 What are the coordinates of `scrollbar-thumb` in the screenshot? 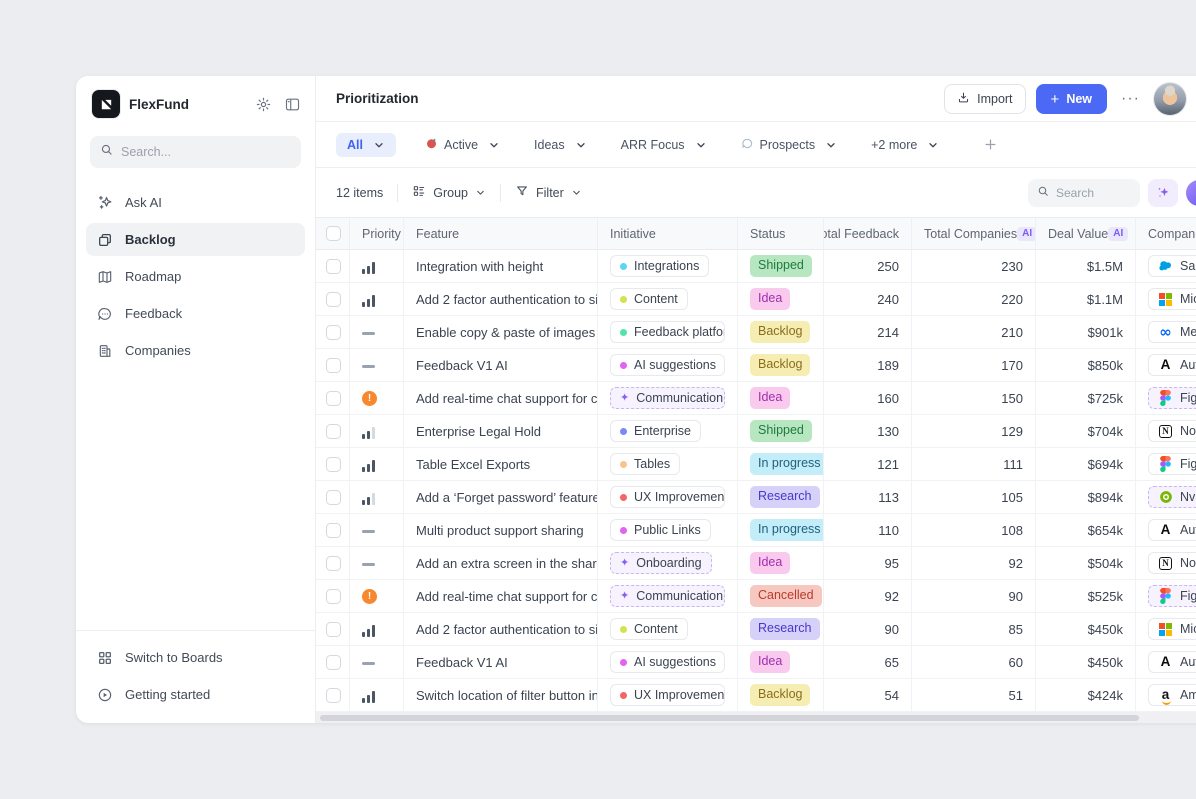 It's located at (729, 717).